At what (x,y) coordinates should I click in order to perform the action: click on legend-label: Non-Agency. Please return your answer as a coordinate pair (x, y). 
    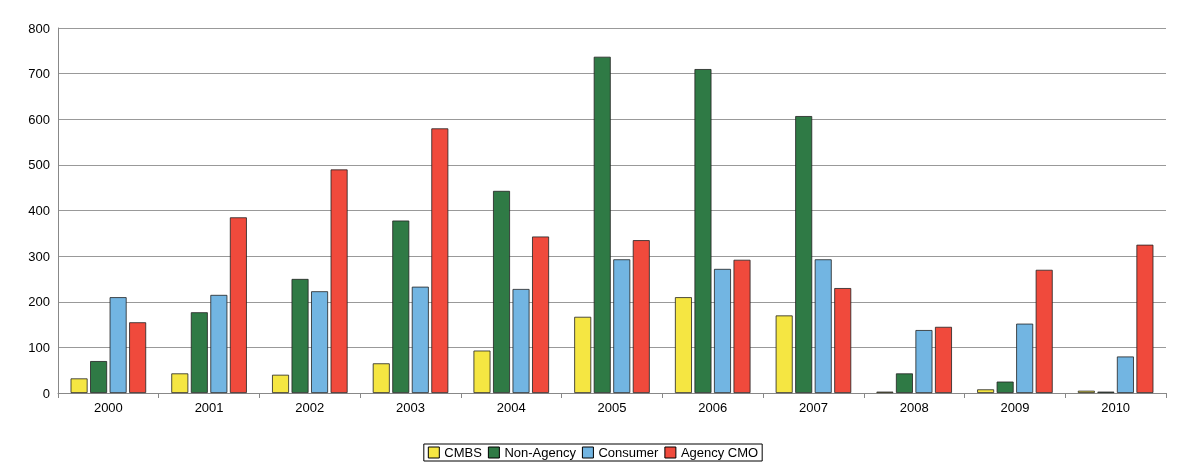
    Looking at the image, I should click on (540, 452).